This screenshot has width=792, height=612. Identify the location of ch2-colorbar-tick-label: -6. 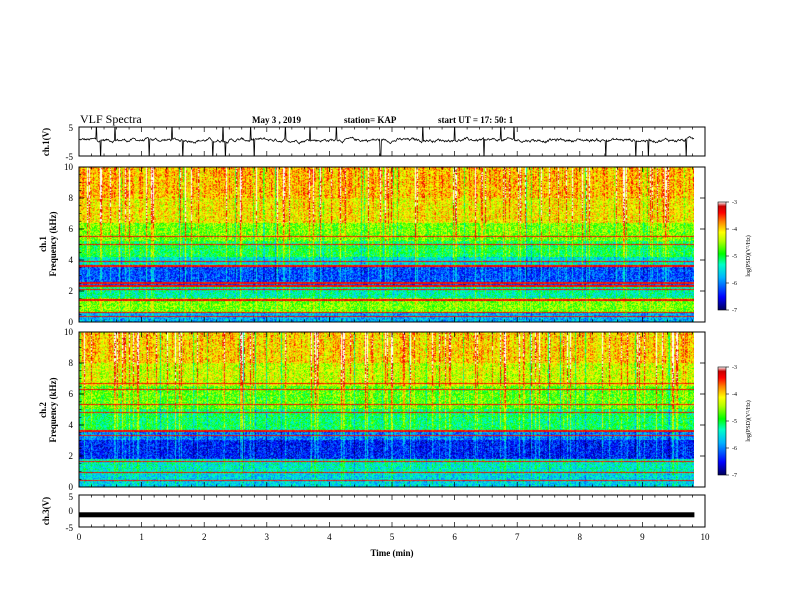
(734, 449).